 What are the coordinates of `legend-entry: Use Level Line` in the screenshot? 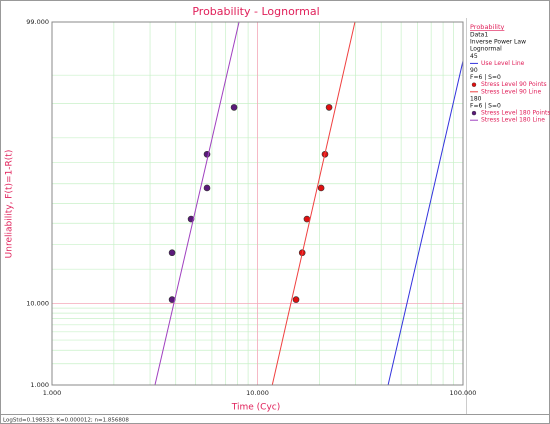 It's located at (503, 63).